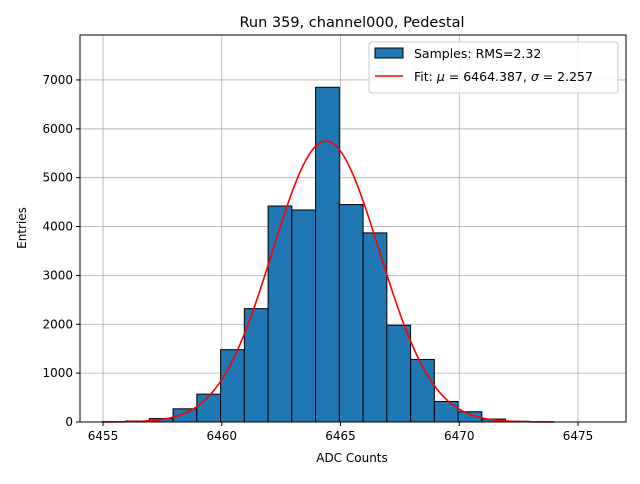 This screenshot has width=640, height=484. Describe the element at coordinates (57, 80) in the screenshot. I see `y-tick-label: 7000` at that location.